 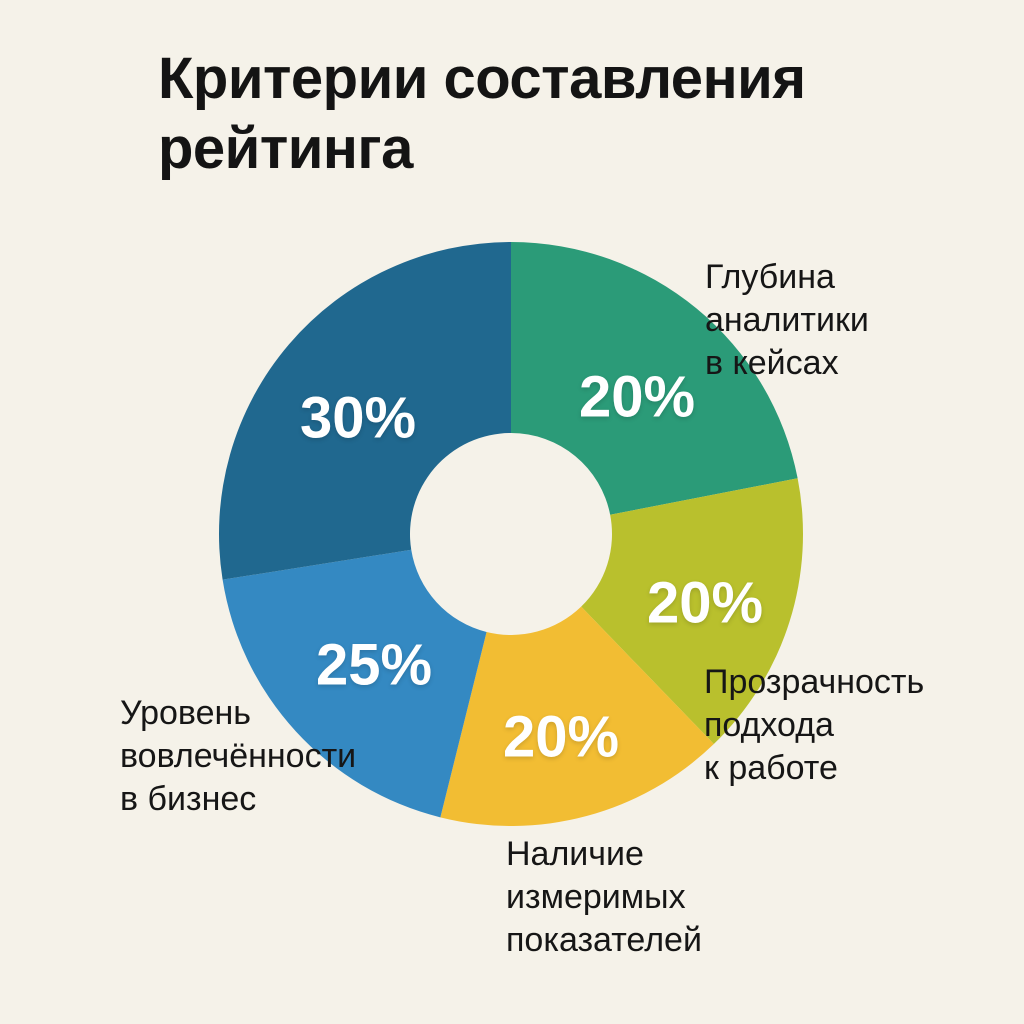 What do you see at coordinates (604, 897) in the screenshot?
I see `slice-callout-3: Наличие измеримых показателей` at bounding box center [604, 897].